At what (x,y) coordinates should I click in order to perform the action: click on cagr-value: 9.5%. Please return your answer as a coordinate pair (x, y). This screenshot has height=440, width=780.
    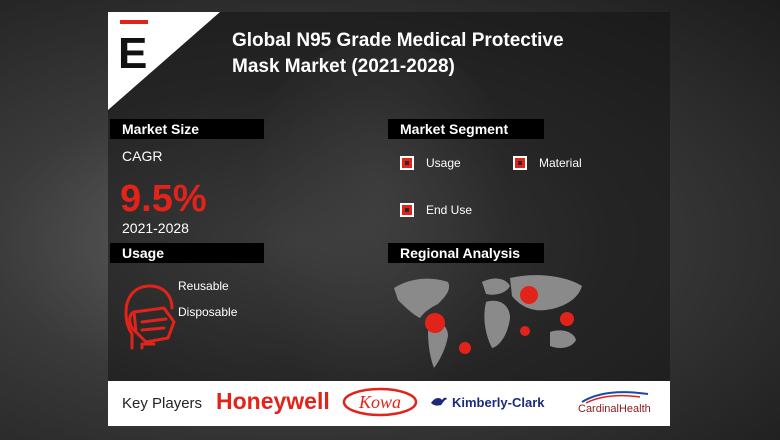
    Looking at the image, I should click on (163, 199).